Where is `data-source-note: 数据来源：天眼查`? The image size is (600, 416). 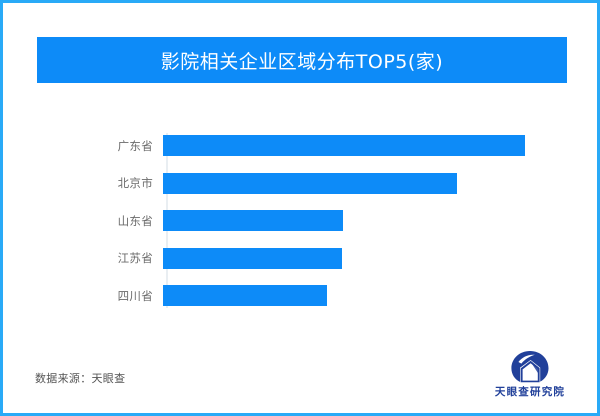
data-source-note: 数据来源：天眼查 is located at coordinates (80, 378).